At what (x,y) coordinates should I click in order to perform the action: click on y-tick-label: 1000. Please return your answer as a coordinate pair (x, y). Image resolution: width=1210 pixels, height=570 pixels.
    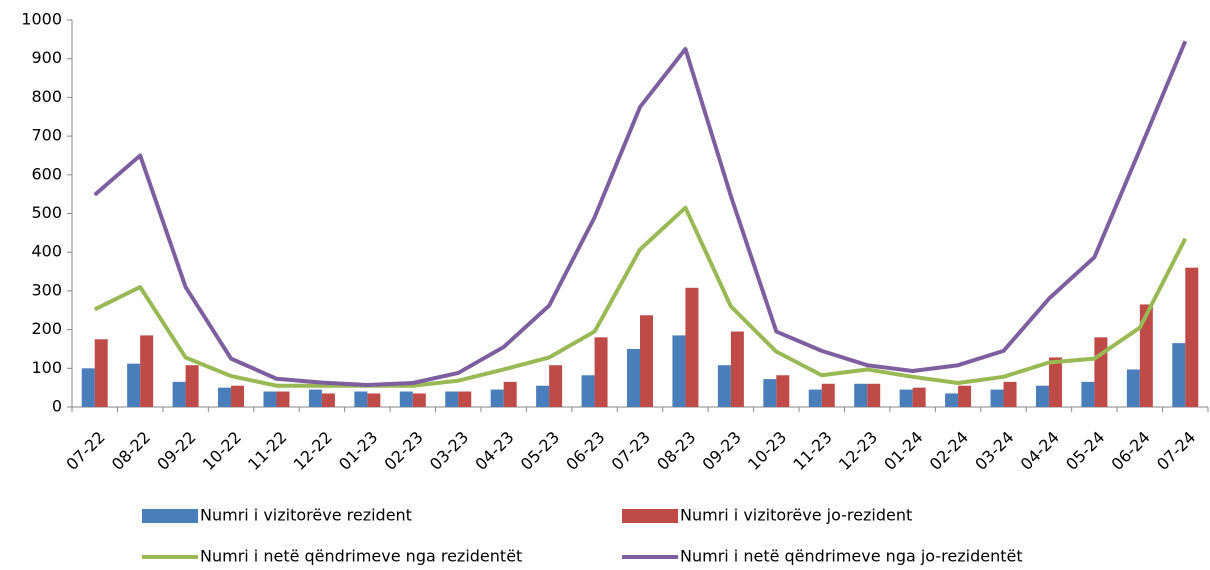
    Looking at the image, I should click on (41, 19).